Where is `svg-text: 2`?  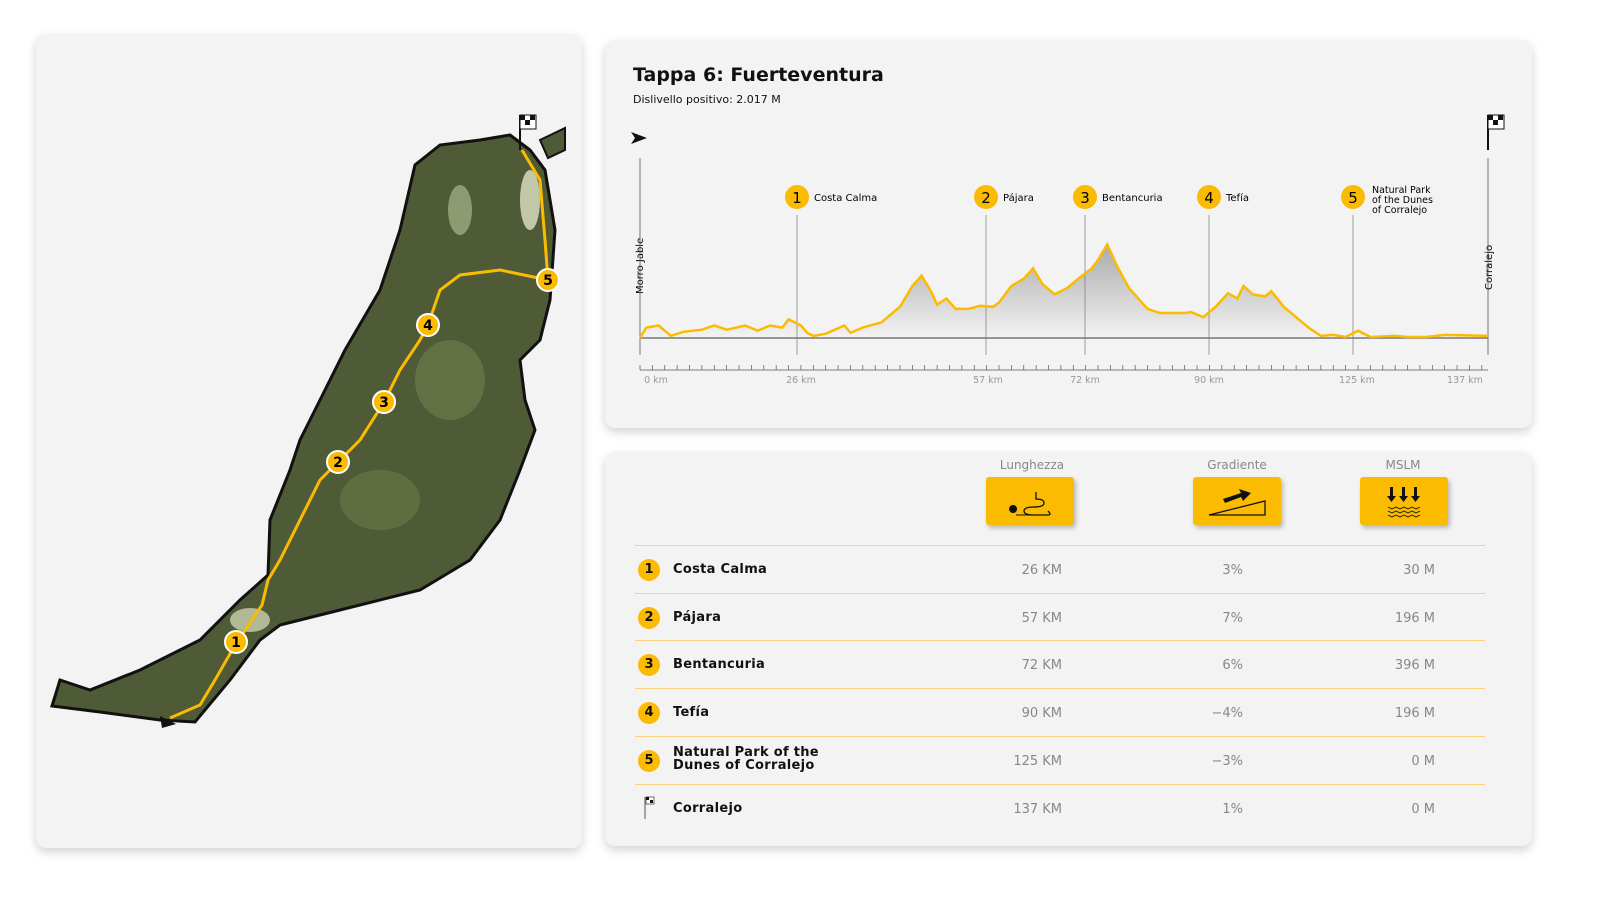
svg-text: 2 is located at coordinates (986, 198).